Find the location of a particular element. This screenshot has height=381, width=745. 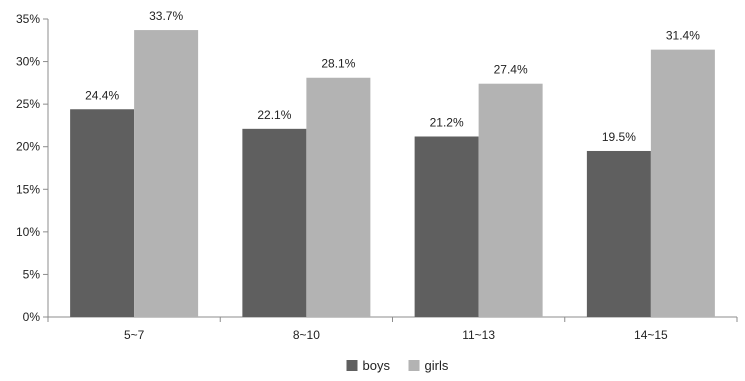

x-tick-label: 8~10 is located at coordinates (306, 335).